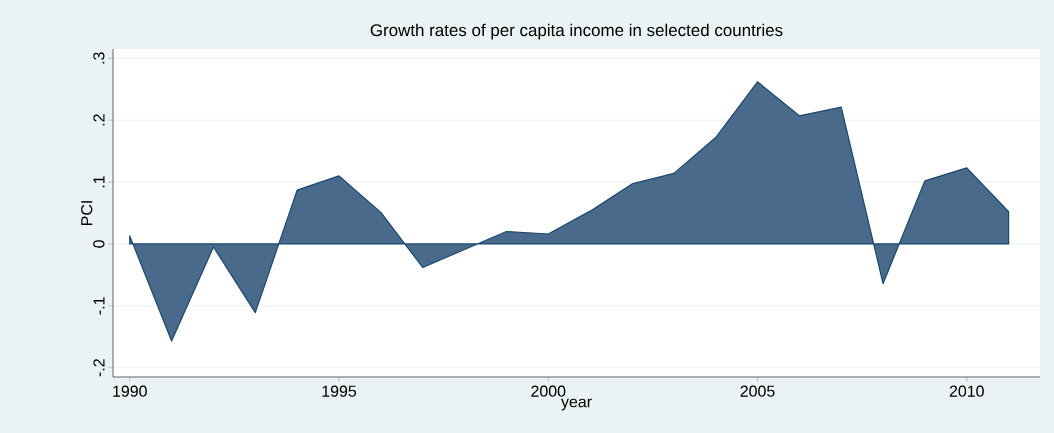 Image resolution: width=1054 pixels, height=433 pixels. What do you see at coordinates (99, 244) in the screenshot?
I see `y-tick-label: 0` at bounding box center [99, 244].